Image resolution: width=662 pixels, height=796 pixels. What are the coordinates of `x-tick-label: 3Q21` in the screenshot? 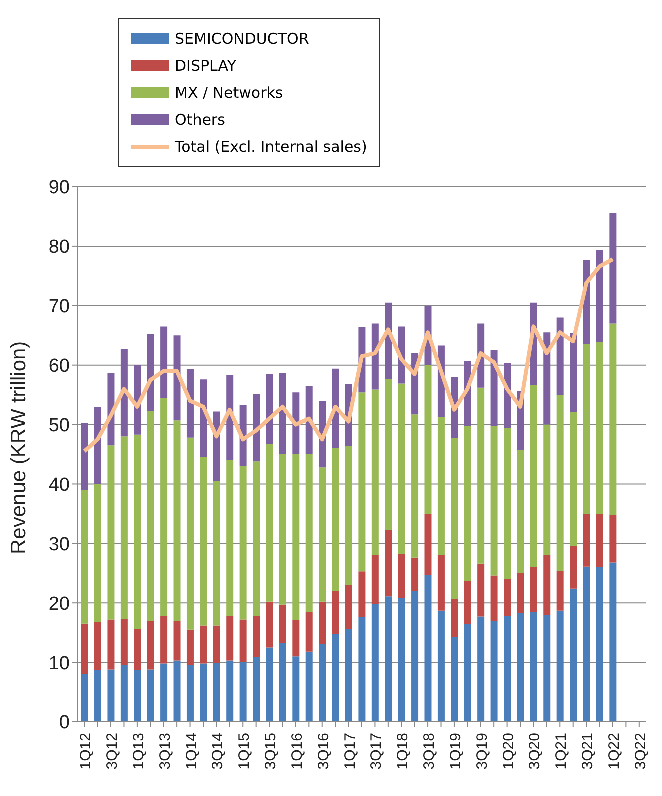 It's located at (588, 751).